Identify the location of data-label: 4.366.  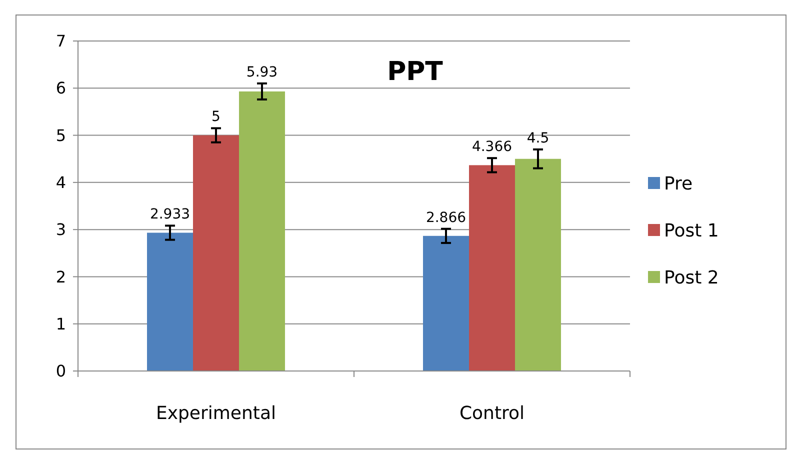
(492, 147).